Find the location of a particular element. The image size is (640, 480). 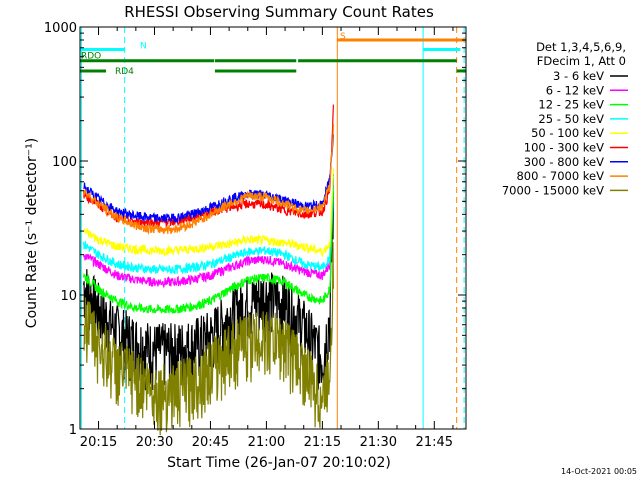

y-tick-label-0: 1 is located at coordinates (73, 430).